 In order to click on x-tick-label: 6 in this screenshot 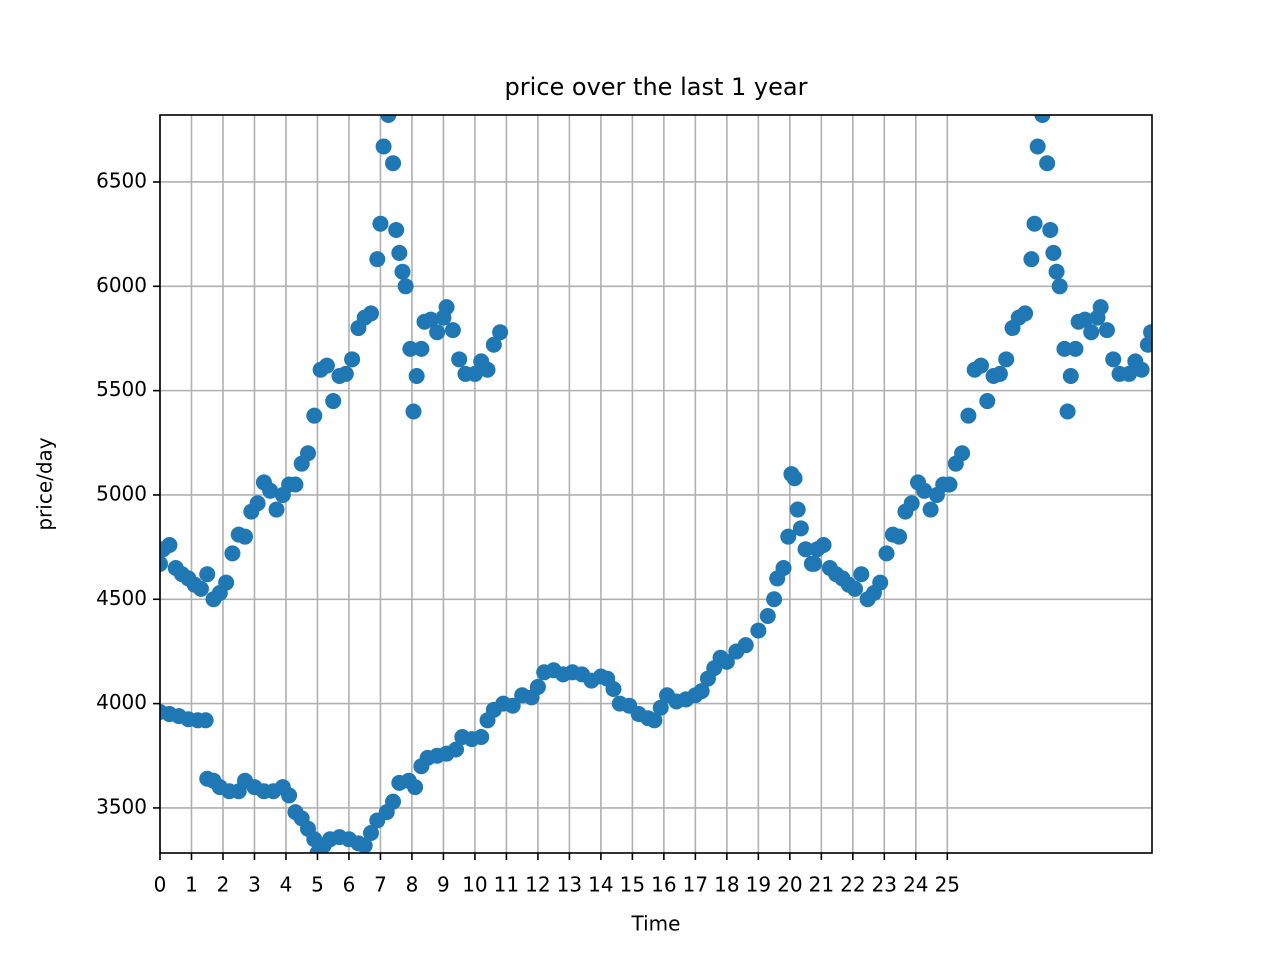, I will do `click(349, 885)`.